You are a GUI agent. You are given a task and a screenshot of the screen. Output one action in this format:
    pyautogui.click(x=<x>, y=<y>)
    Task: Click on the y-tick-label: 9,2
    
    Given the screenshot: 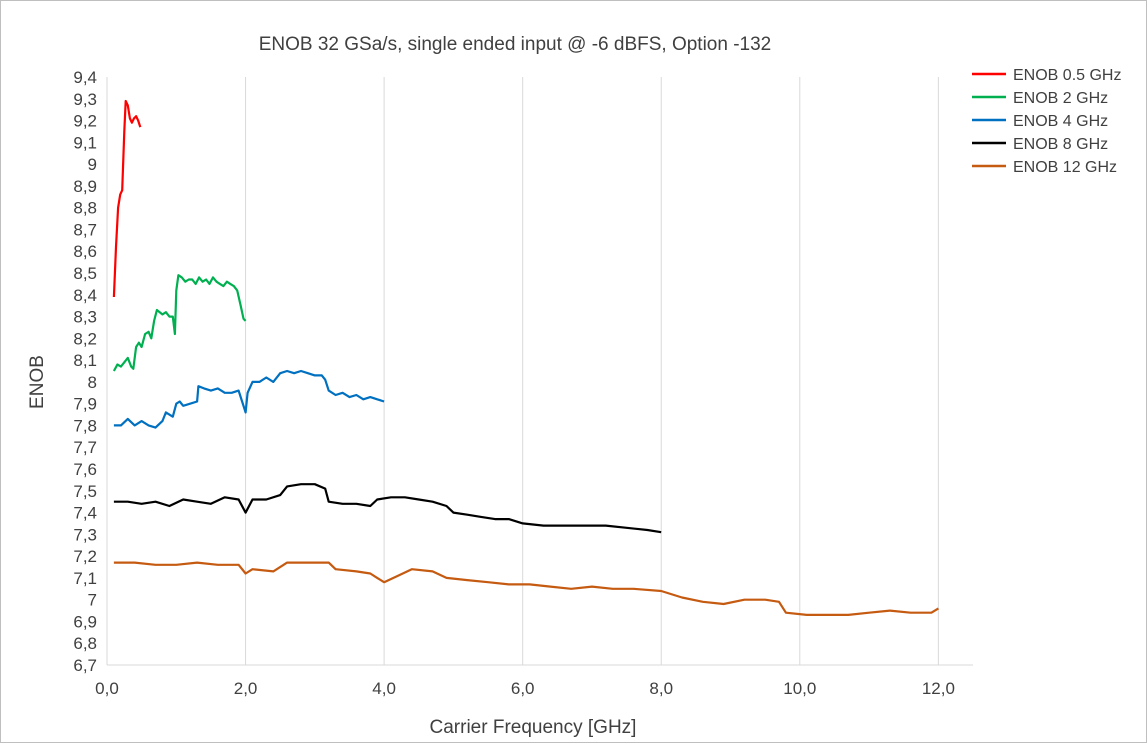 What is the action you would take?
    pyautogui.click(x=85, y=121)
    